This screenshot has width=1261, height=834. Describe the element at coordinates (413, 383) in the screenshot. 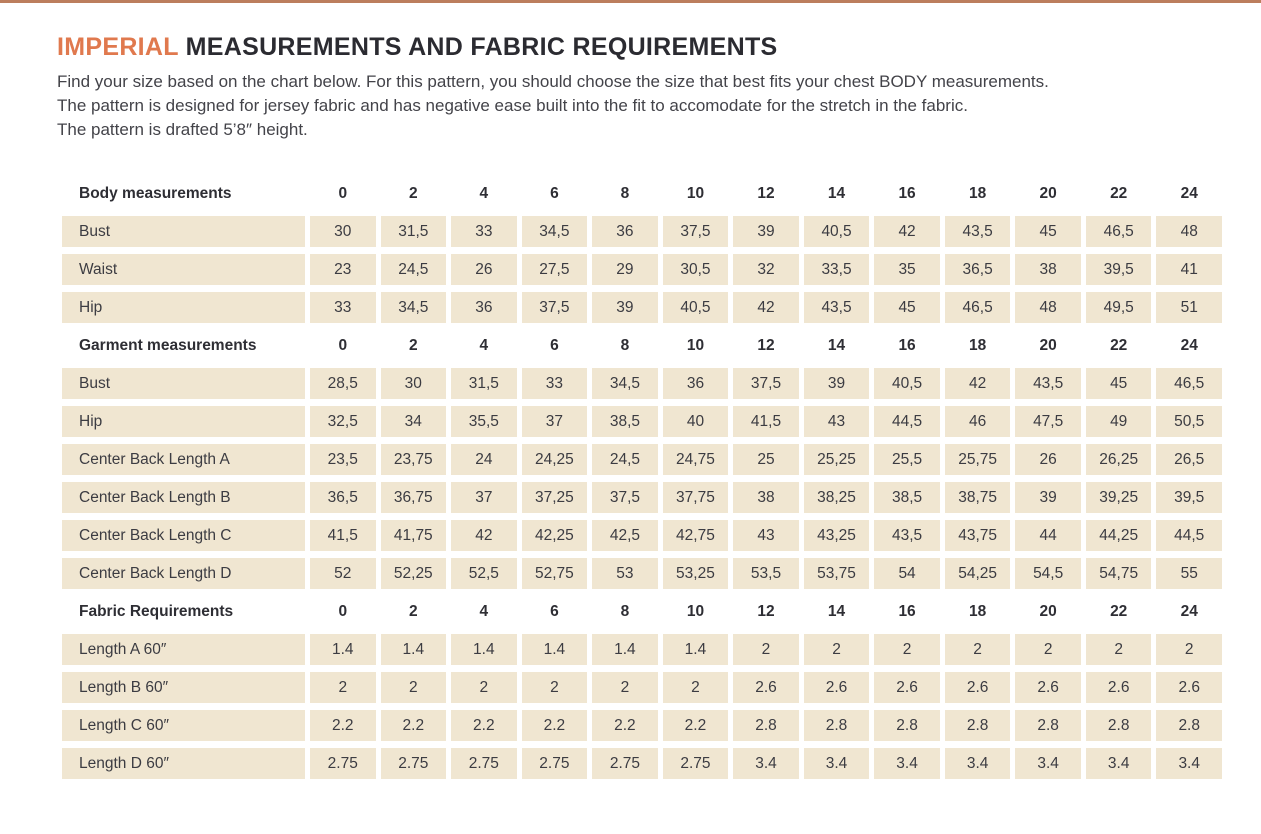

I see `value-cell: 30` at that location.